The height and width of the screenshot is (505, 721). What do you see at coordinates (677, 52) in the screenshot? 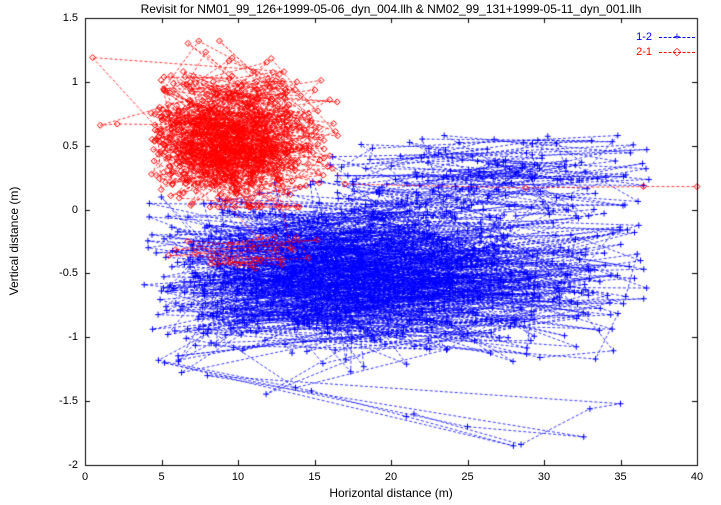
I see `diamond-marker-icon: ◇` at bounding box center [677, 52].